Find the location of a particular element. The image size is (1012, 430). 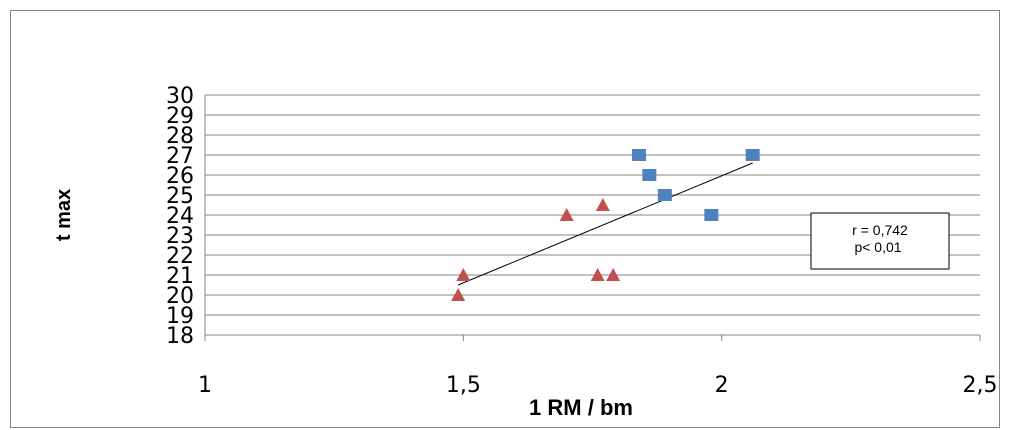

annotation-box: r = 0,742 p< 0,01 is located at coordinates (880, 241).